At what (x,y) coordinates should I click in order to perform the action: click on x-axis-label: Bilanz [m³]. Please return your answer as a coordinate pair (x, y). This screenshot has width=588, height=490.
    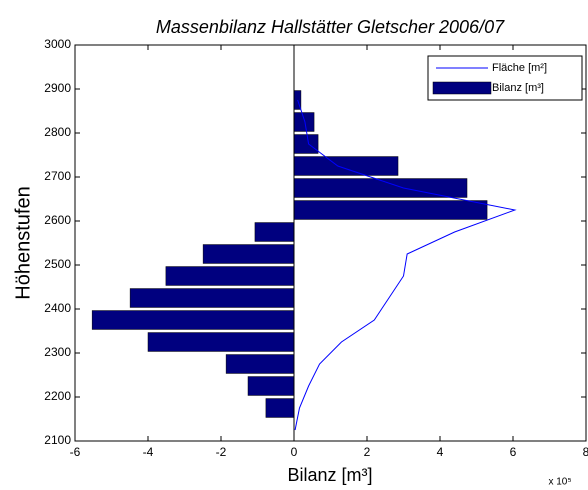
    Looking at the image, I should click on (329, 475).